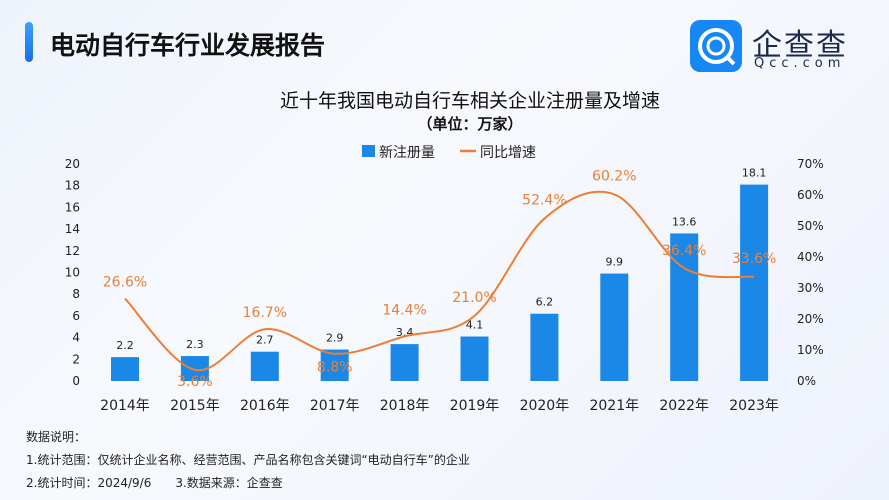  I want to click on bar-value-label: 6.2, so click(545, 302).